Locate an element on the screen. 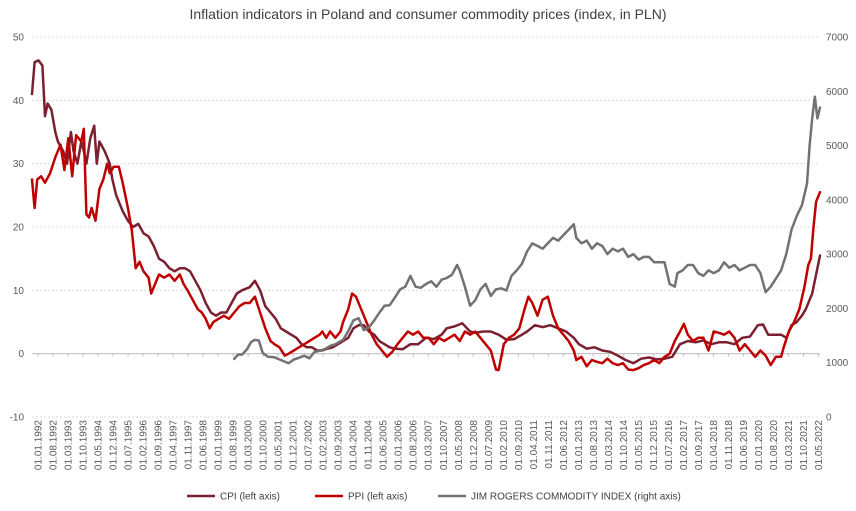 Image resolution: width=856 pixels, height=511 pixels. x-axis-tick-label: 01.03.2014 is located at coordinates (609, 445).